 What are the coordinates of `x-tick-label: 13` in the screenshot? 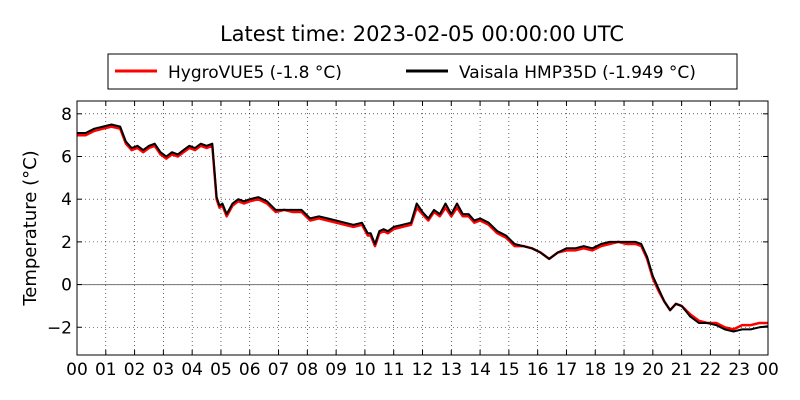 It's located at (451, 370).